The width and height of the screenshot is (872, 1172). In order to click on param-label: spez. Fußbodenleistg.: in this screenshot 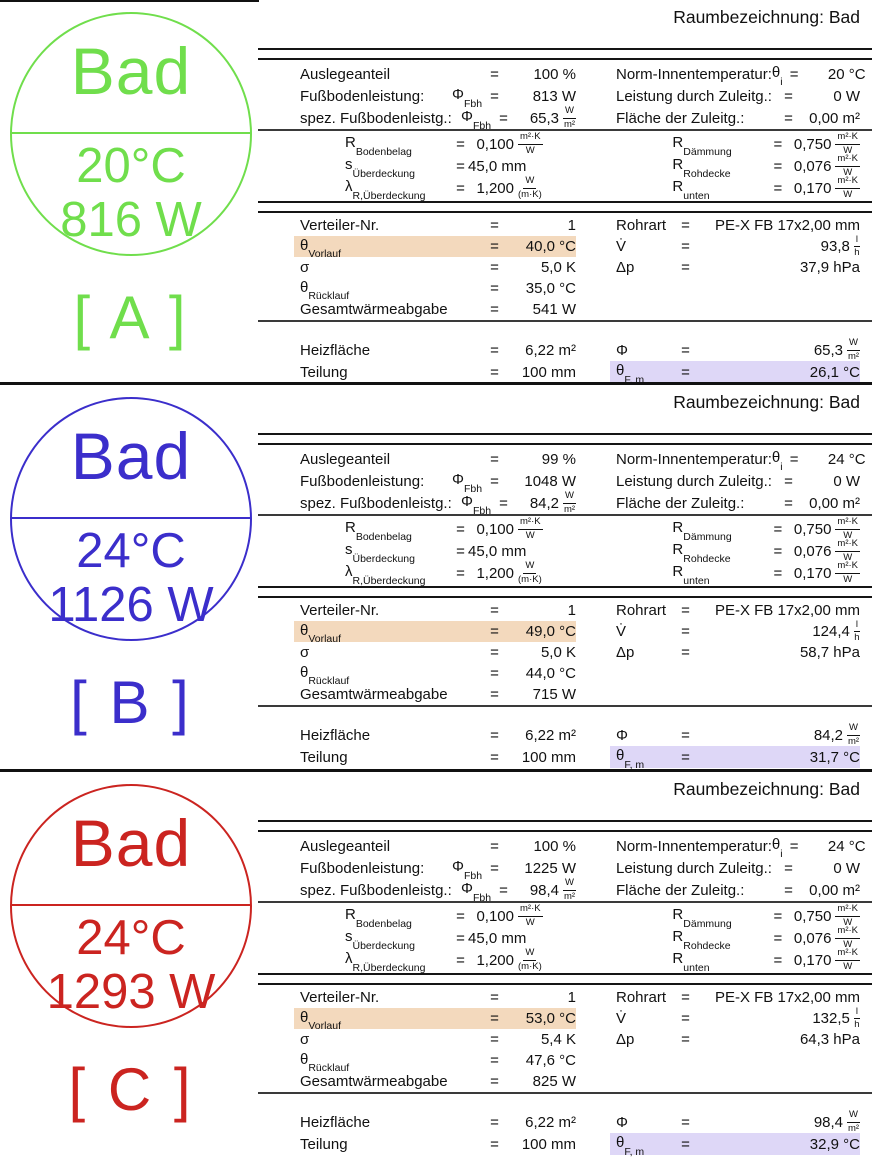, I will do `click(376, 503)`.